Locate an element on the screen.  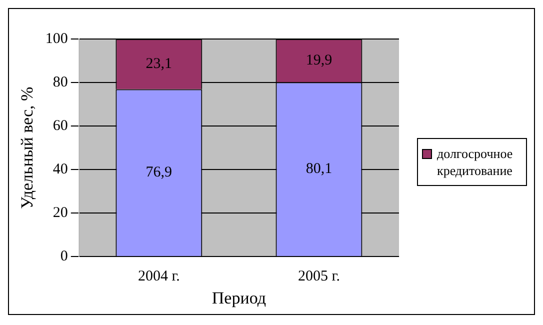
data-label: 76,9 is located at coordinates (159, 172).